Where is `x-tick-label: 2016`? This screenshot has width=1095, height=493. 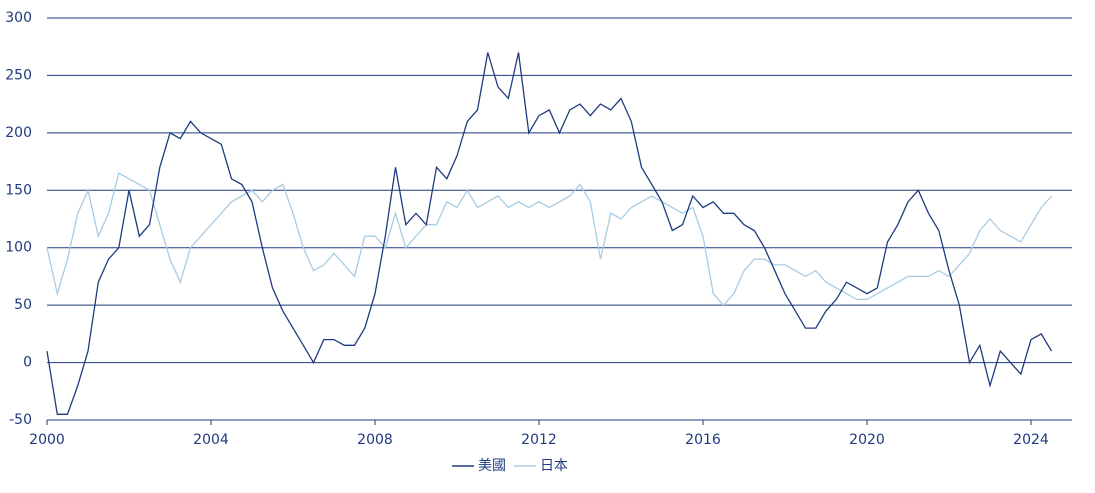
x-tick-label: 2016 is located at coordinates (703, 440).